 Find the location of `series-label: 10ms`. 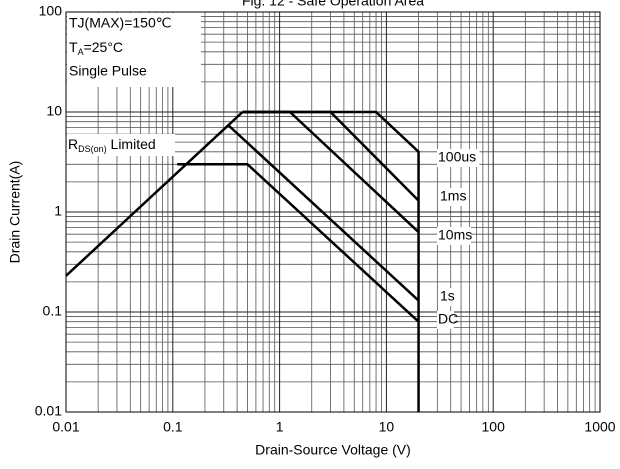

series-label: 10ms is located at coordinates (455, 235).